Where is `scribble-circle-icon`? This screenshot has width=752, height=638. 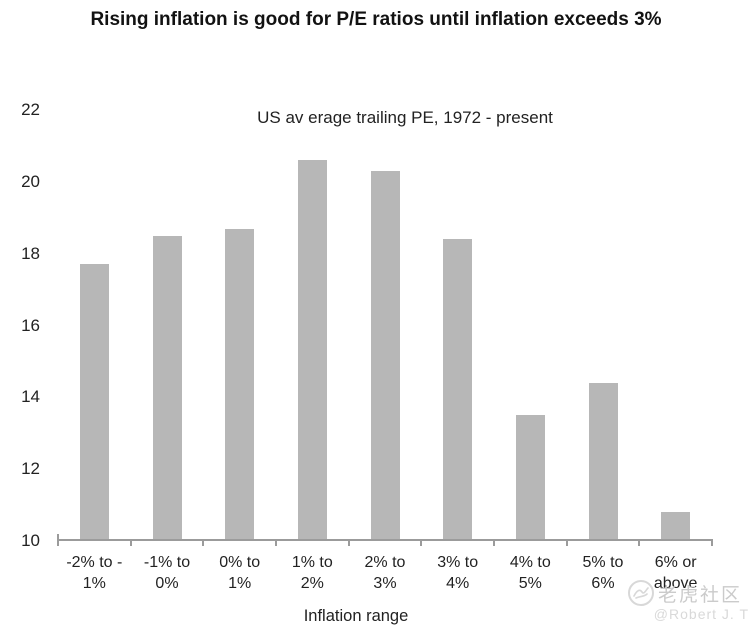 scribble-circle-icon is located at coordinates (641, 593).